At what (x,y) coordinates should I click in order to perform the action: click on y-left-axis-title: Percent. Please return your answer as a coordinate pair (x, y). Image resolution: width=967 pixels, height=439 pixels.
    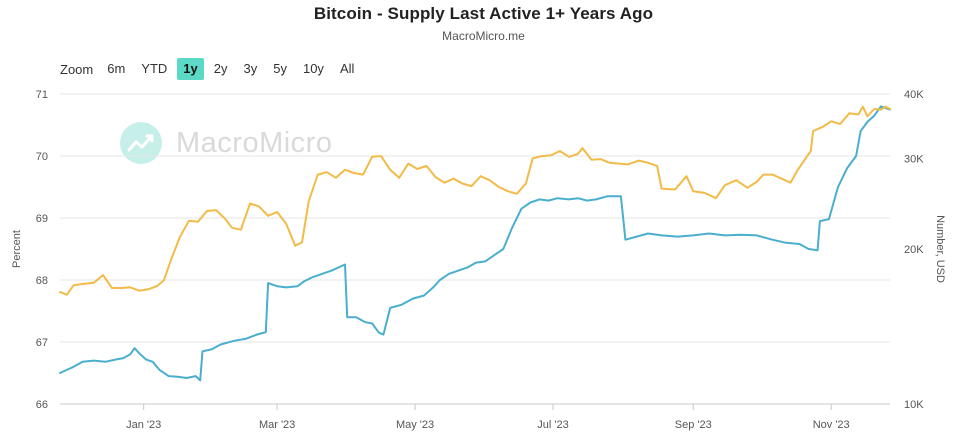
    Looking at the image, I should click on (17, 249).